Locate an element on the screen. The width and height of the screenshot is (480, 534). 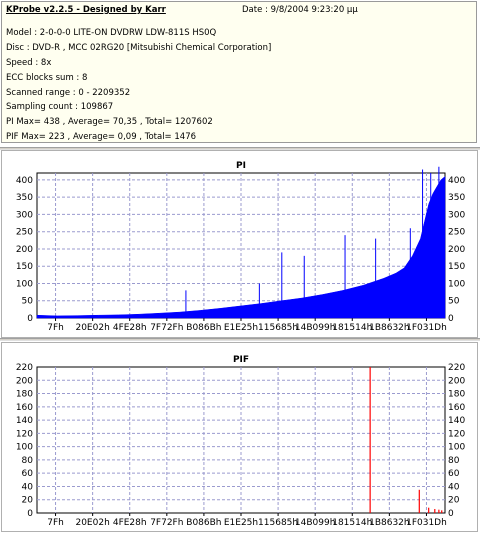
pi-x-tick-label: 14B099h is located at coordinates (315, 328).